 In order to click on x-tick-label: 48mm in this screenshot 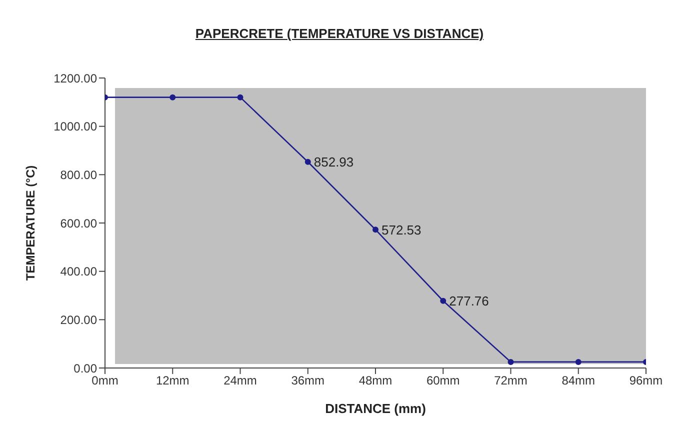, I will do `click(375, 381)`.